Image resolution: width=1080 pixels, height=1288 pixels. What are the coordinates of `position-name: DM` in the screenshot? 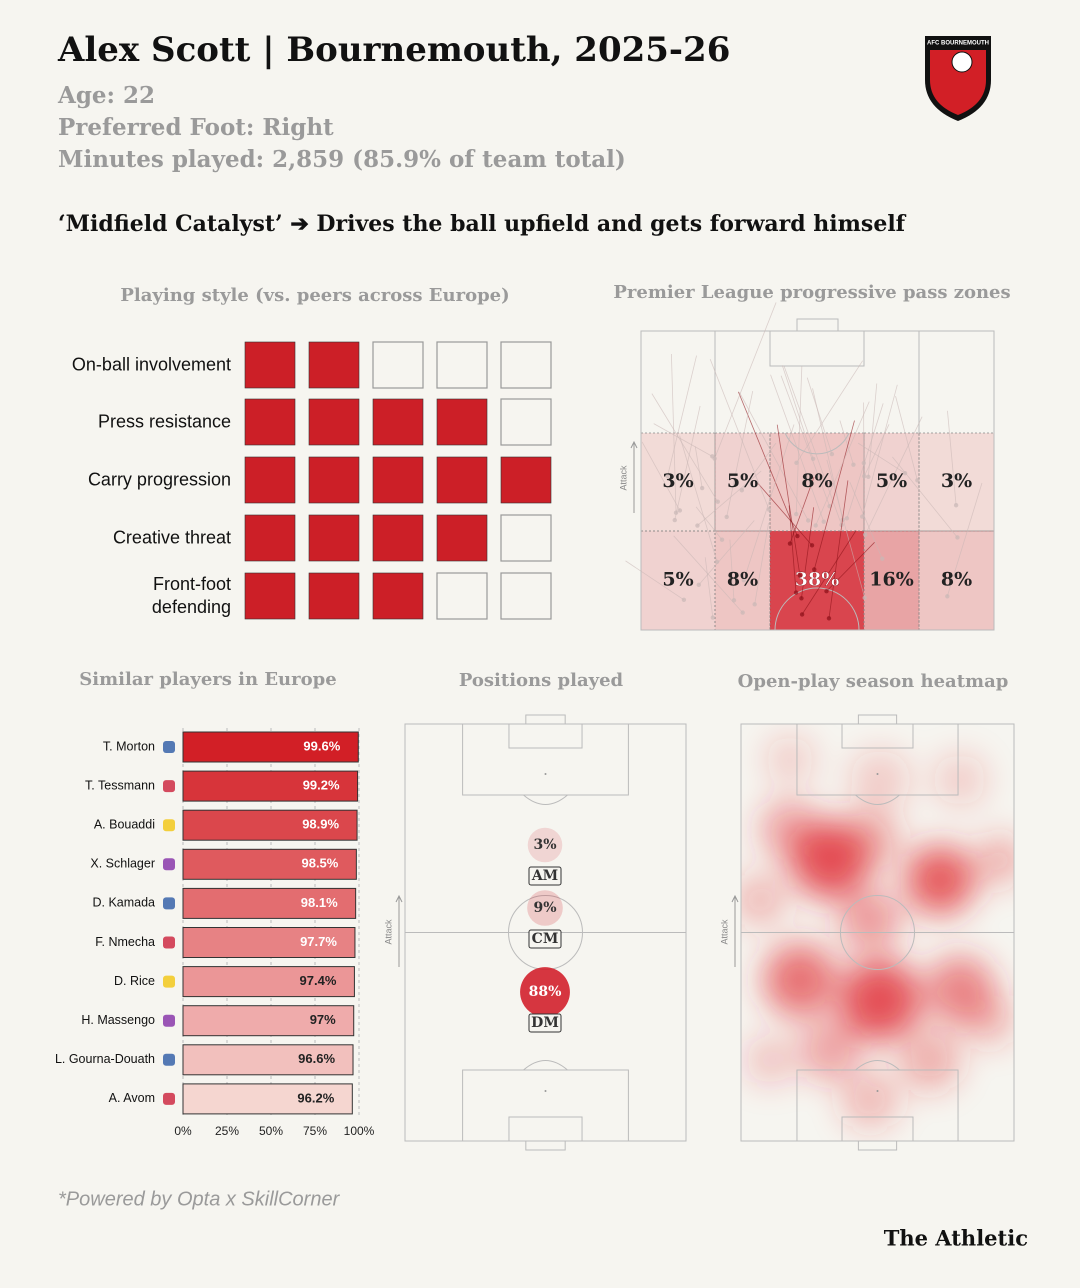 It's located at (545, 1023).